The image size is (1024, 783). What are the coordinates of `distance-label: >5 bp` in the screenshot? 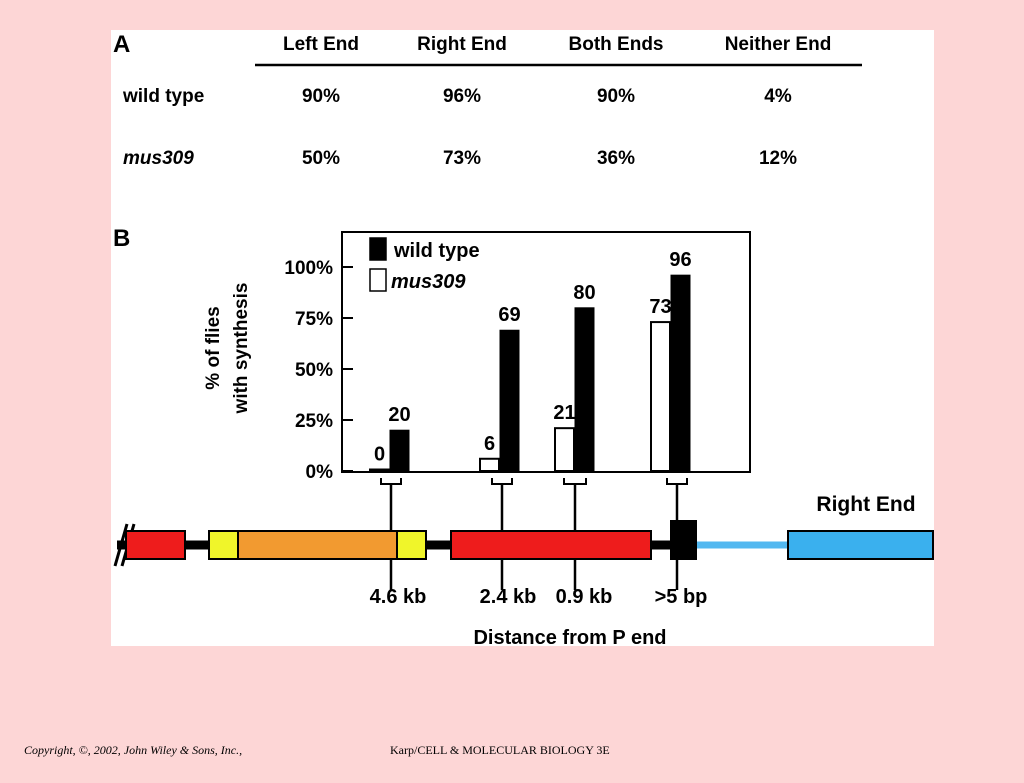 It's located at (681, 597).